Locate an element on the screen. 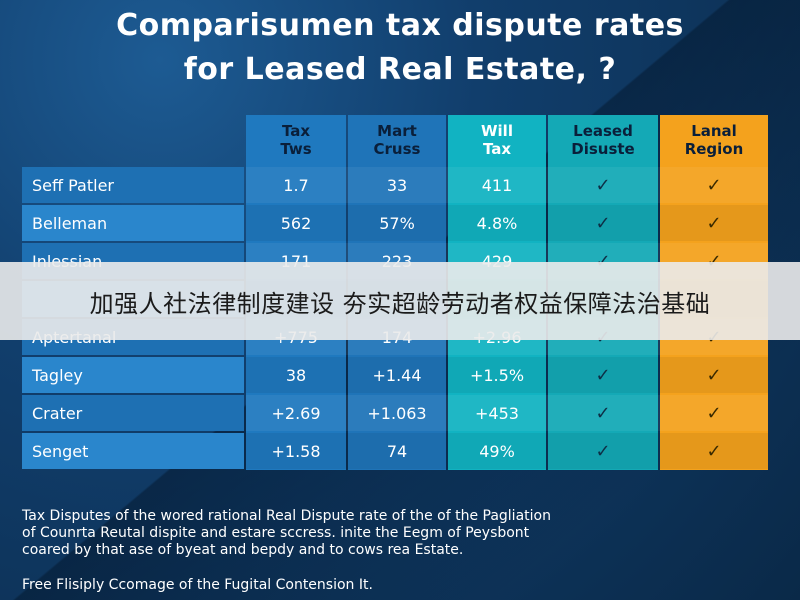  header-mart-cruss: Mart Cruss is located at coordinates (397, 140).